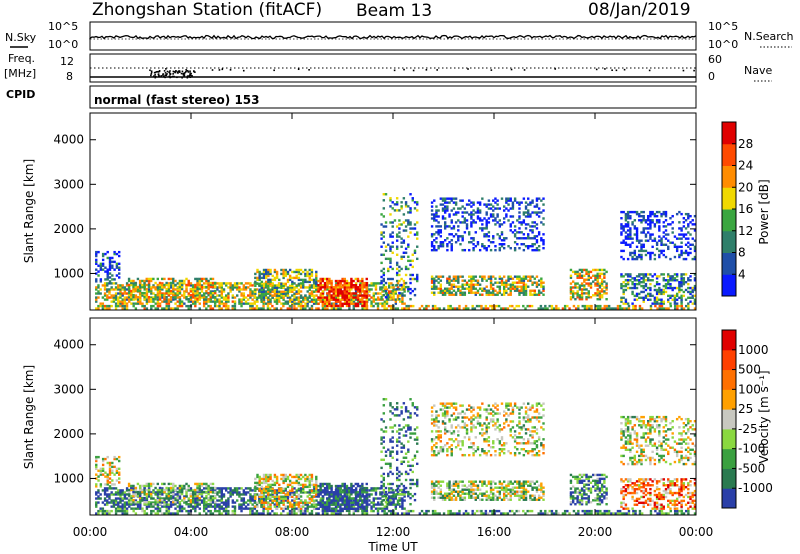  I want to click on colorbar-segment, so click(729, 220).